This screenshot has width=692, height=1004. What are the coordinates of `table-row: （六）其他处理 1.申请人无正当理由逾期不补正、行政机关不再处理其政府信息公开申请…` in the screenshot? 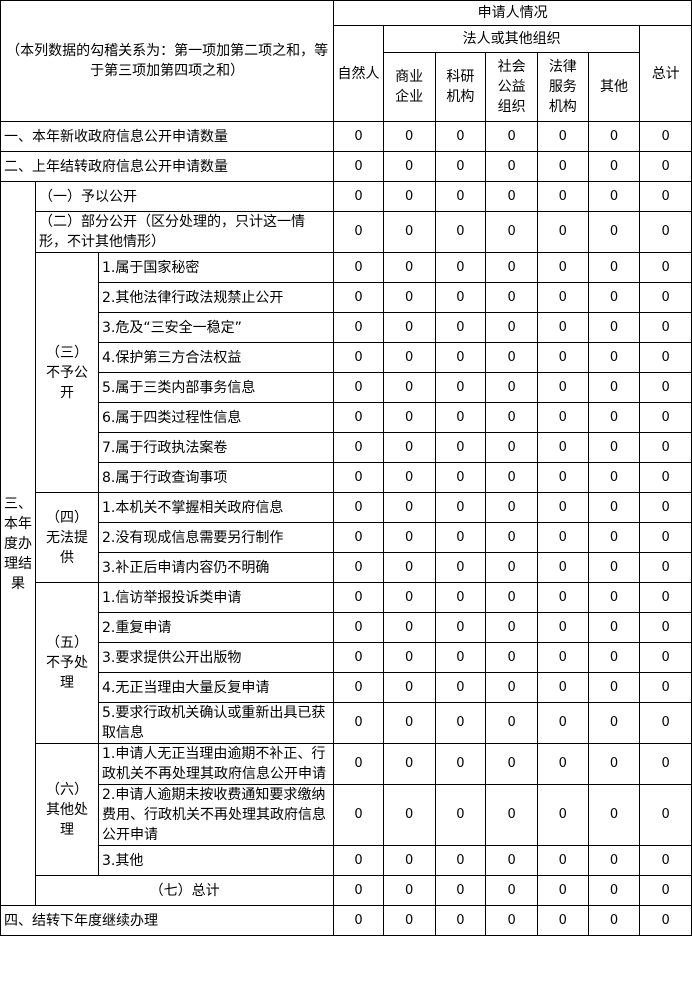 It's located at (346, 809).